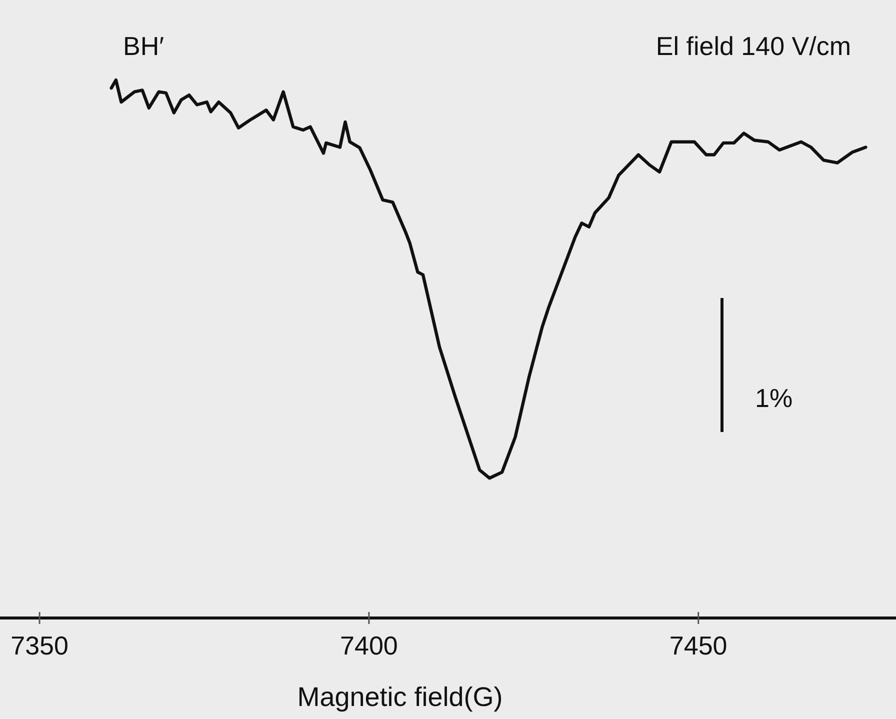 The width and height of the screenshot is (896, 719). I want to click on x-tick-label: 7450, so click(698, 645).